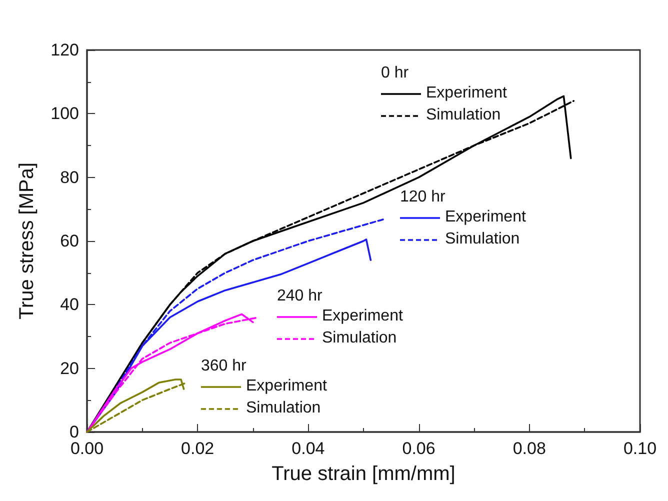 This screenshot has height=501, width=668. I want to click on y-axis-title: True stress [MPa], so click(27, 241).